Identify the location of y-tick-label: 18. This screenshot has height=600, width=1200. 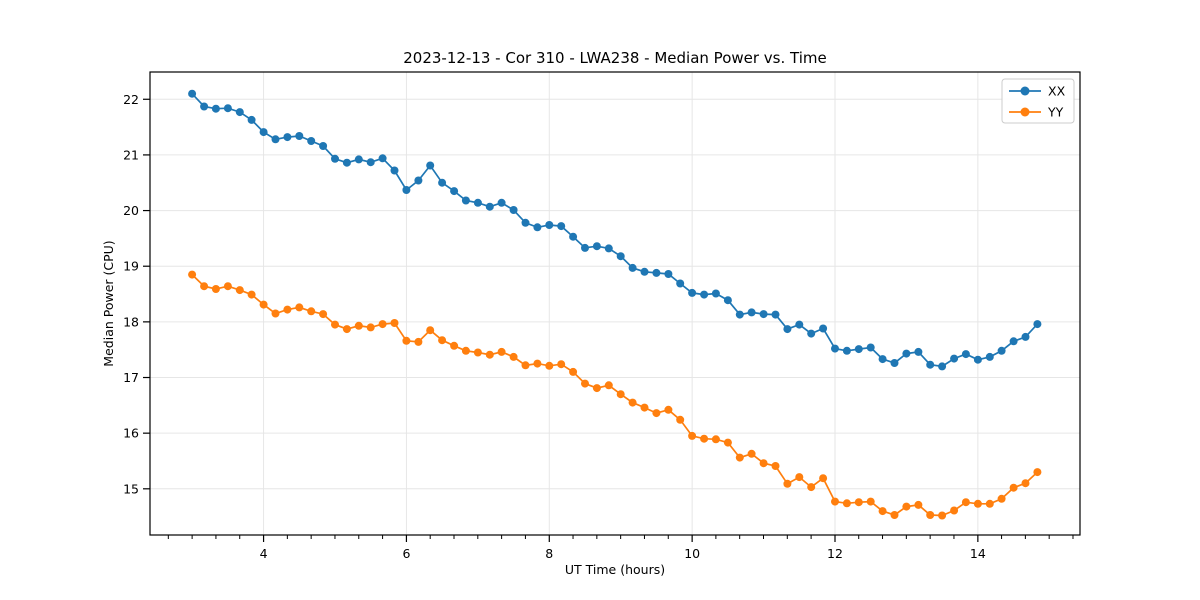
(131, 321).